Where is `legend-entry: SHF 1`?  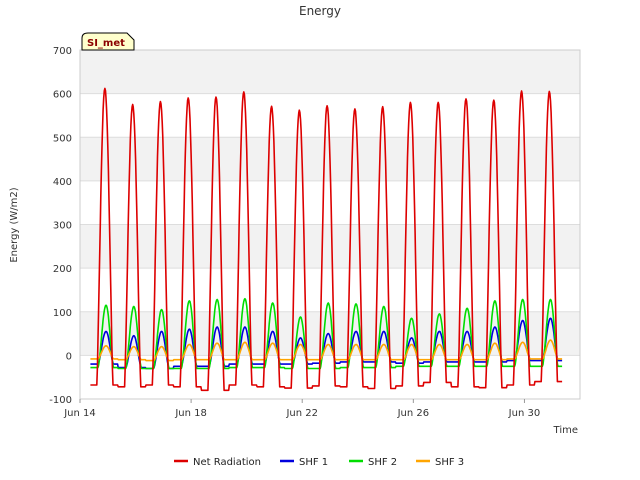 legend-entry: SHF 1 is located at coordinates (313, 462).